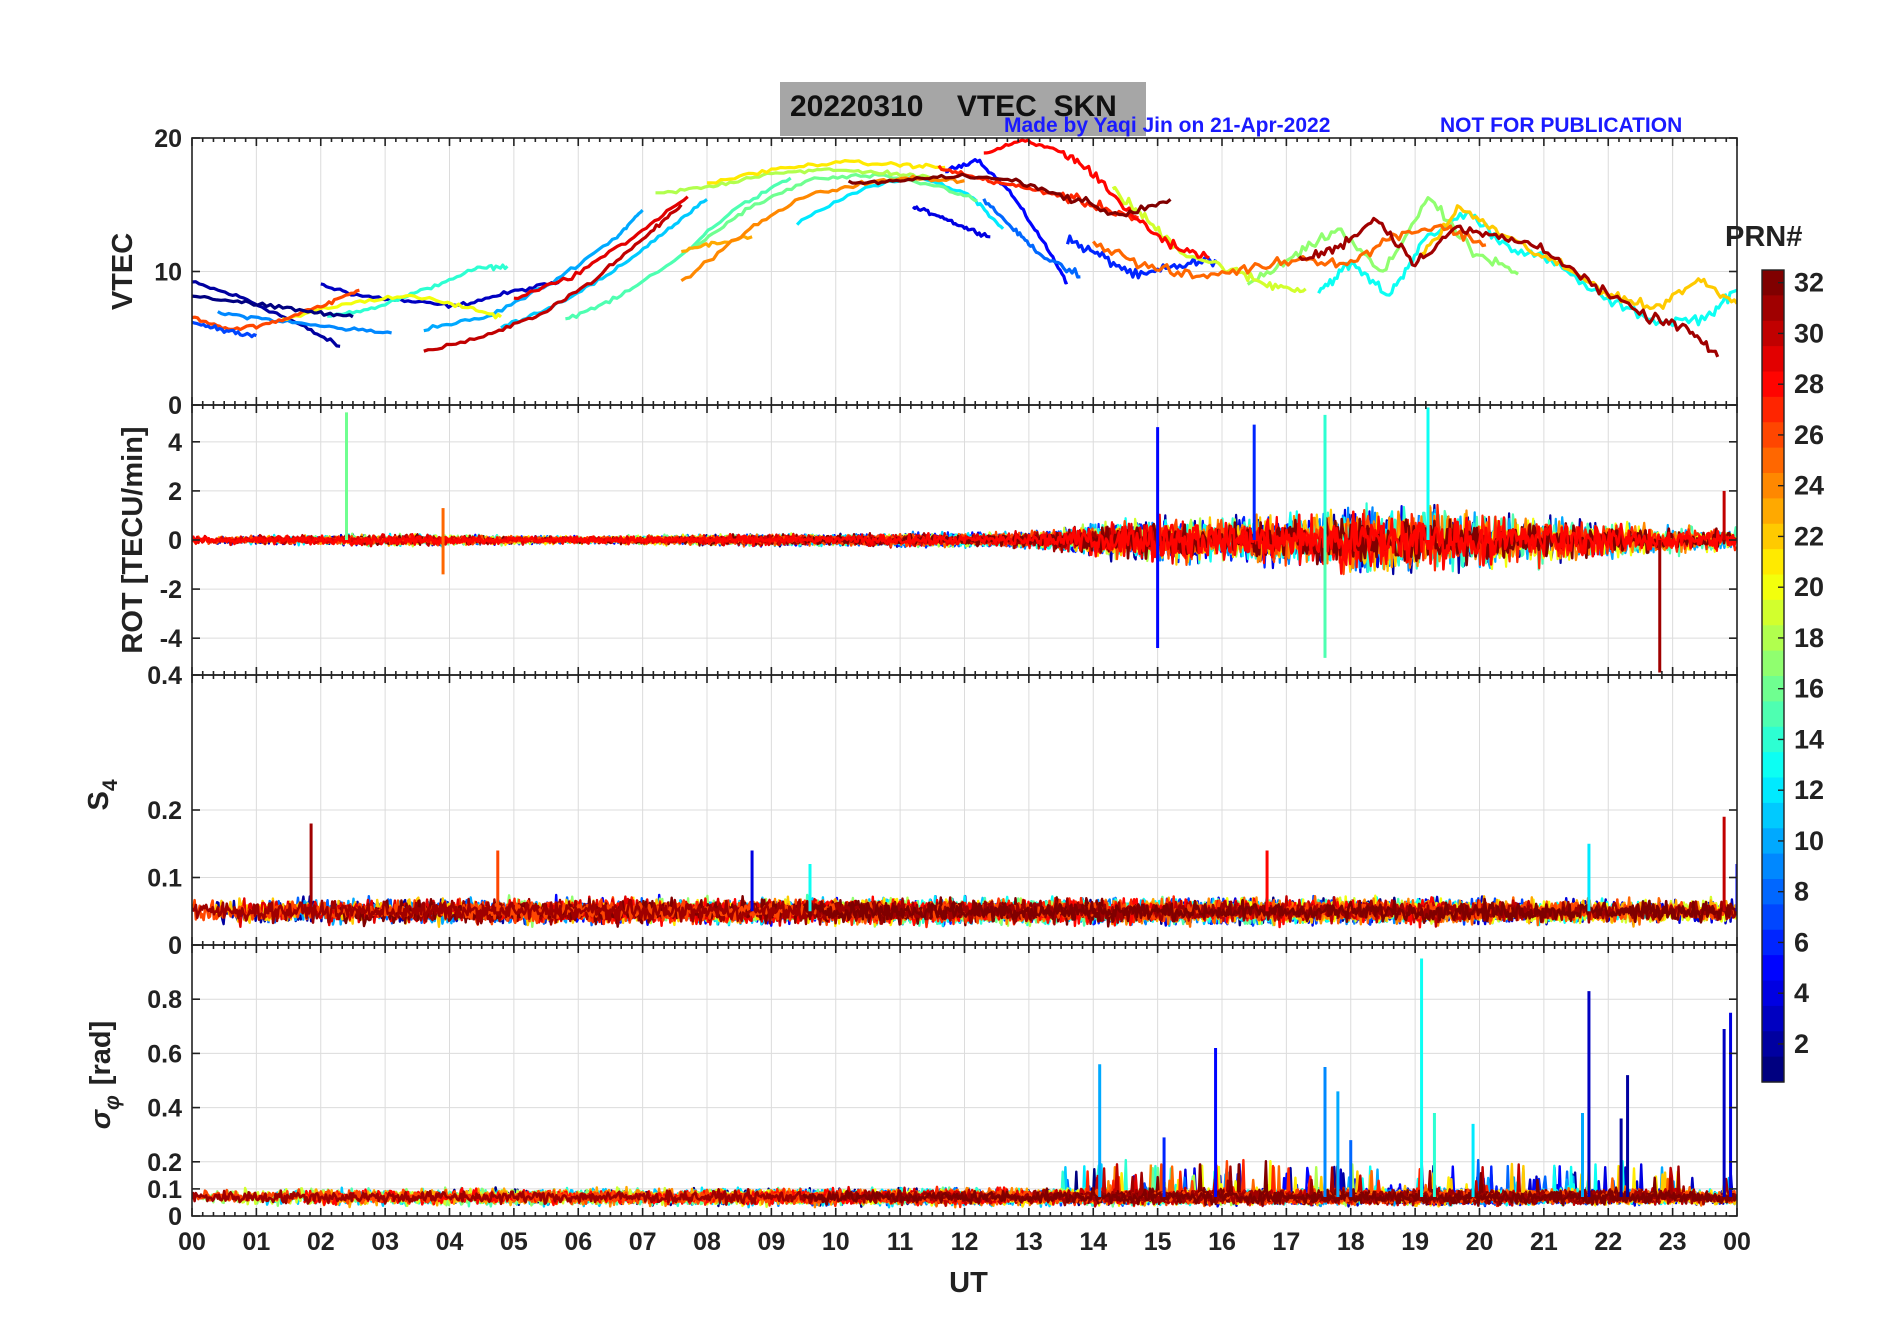 This screenshot has height=1335, width=1902. What do you see at coordinates (101, 1053) in the screenshot?
I see `y-axis-label-unit: [rad]` at bounding box center [101, 1053].